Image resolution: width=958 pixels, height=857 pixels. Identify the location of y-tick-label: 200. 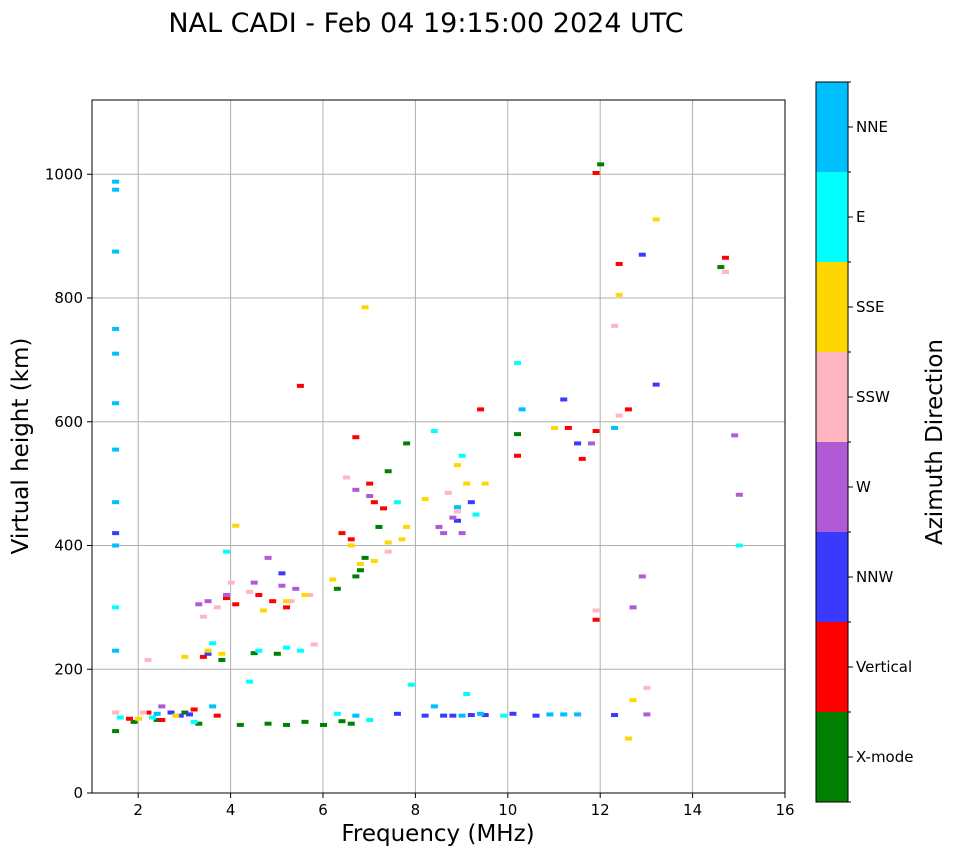
(68, 669).